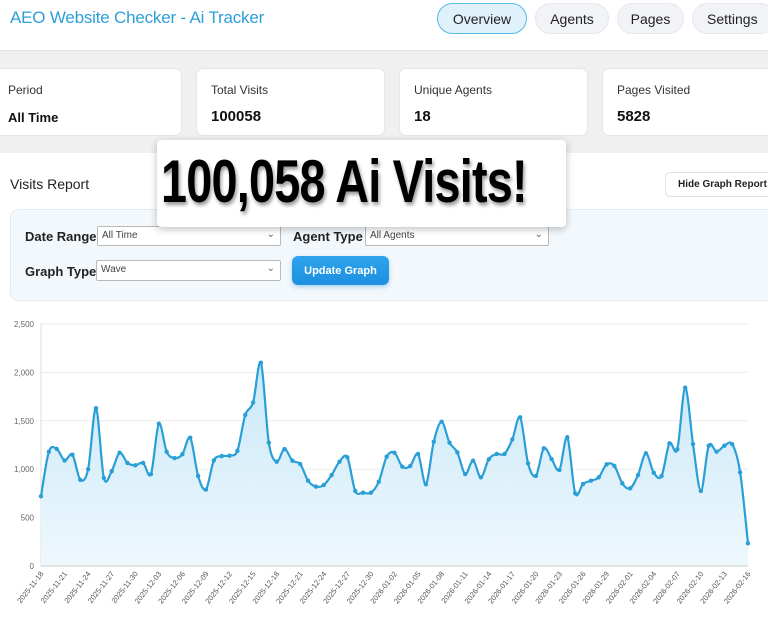 The height and width of the screenshot is (624, 768). What do you see at coordinates (188, 270) in the screenshot?
I see `graph-type-select: Wave ⌄` at bounding box center [188, 270].